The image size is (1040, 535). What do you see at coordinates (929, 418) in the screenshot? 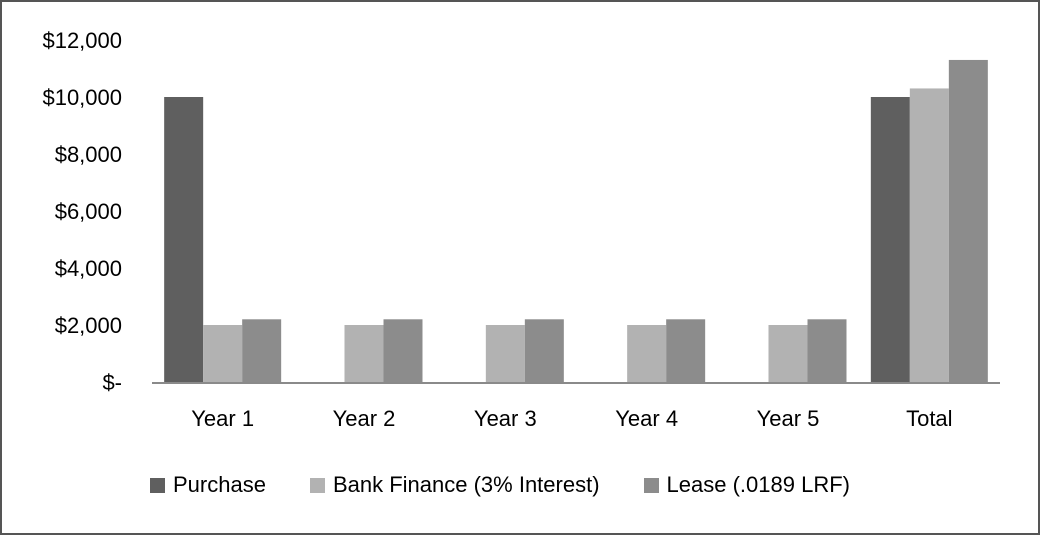
I see `x-tick-label: Total` at bounding box center [929, 418].